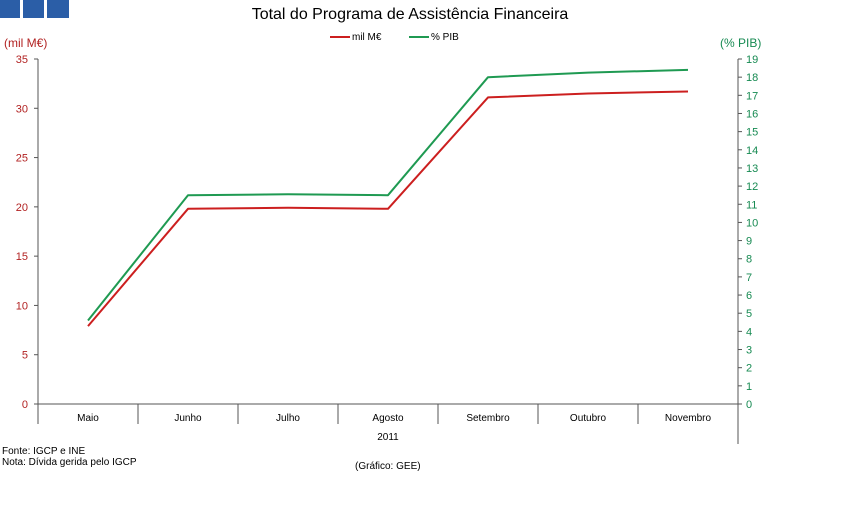  I want to click on source-note: Fonte: IGCP e INE, so click(44, 451).